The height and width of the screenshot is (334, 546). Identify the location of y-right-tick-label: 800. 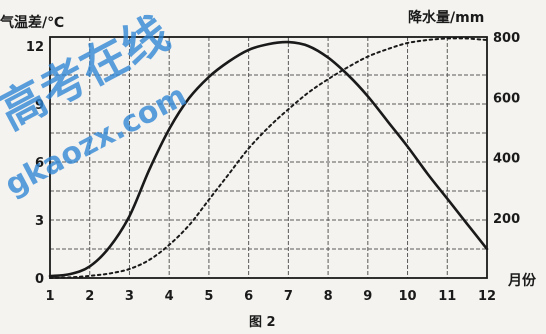
(506, 38).